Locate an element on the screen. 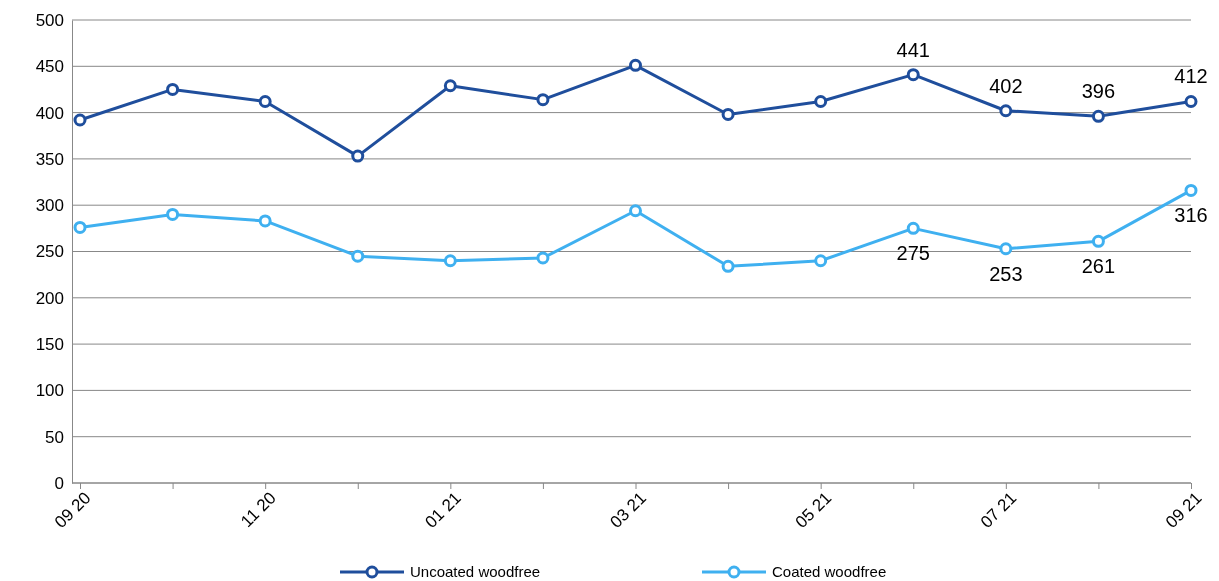 Image resolution: width=1219 pixels, height=581 pixels. data-label: 316 is located at coordinates (1191, 215).